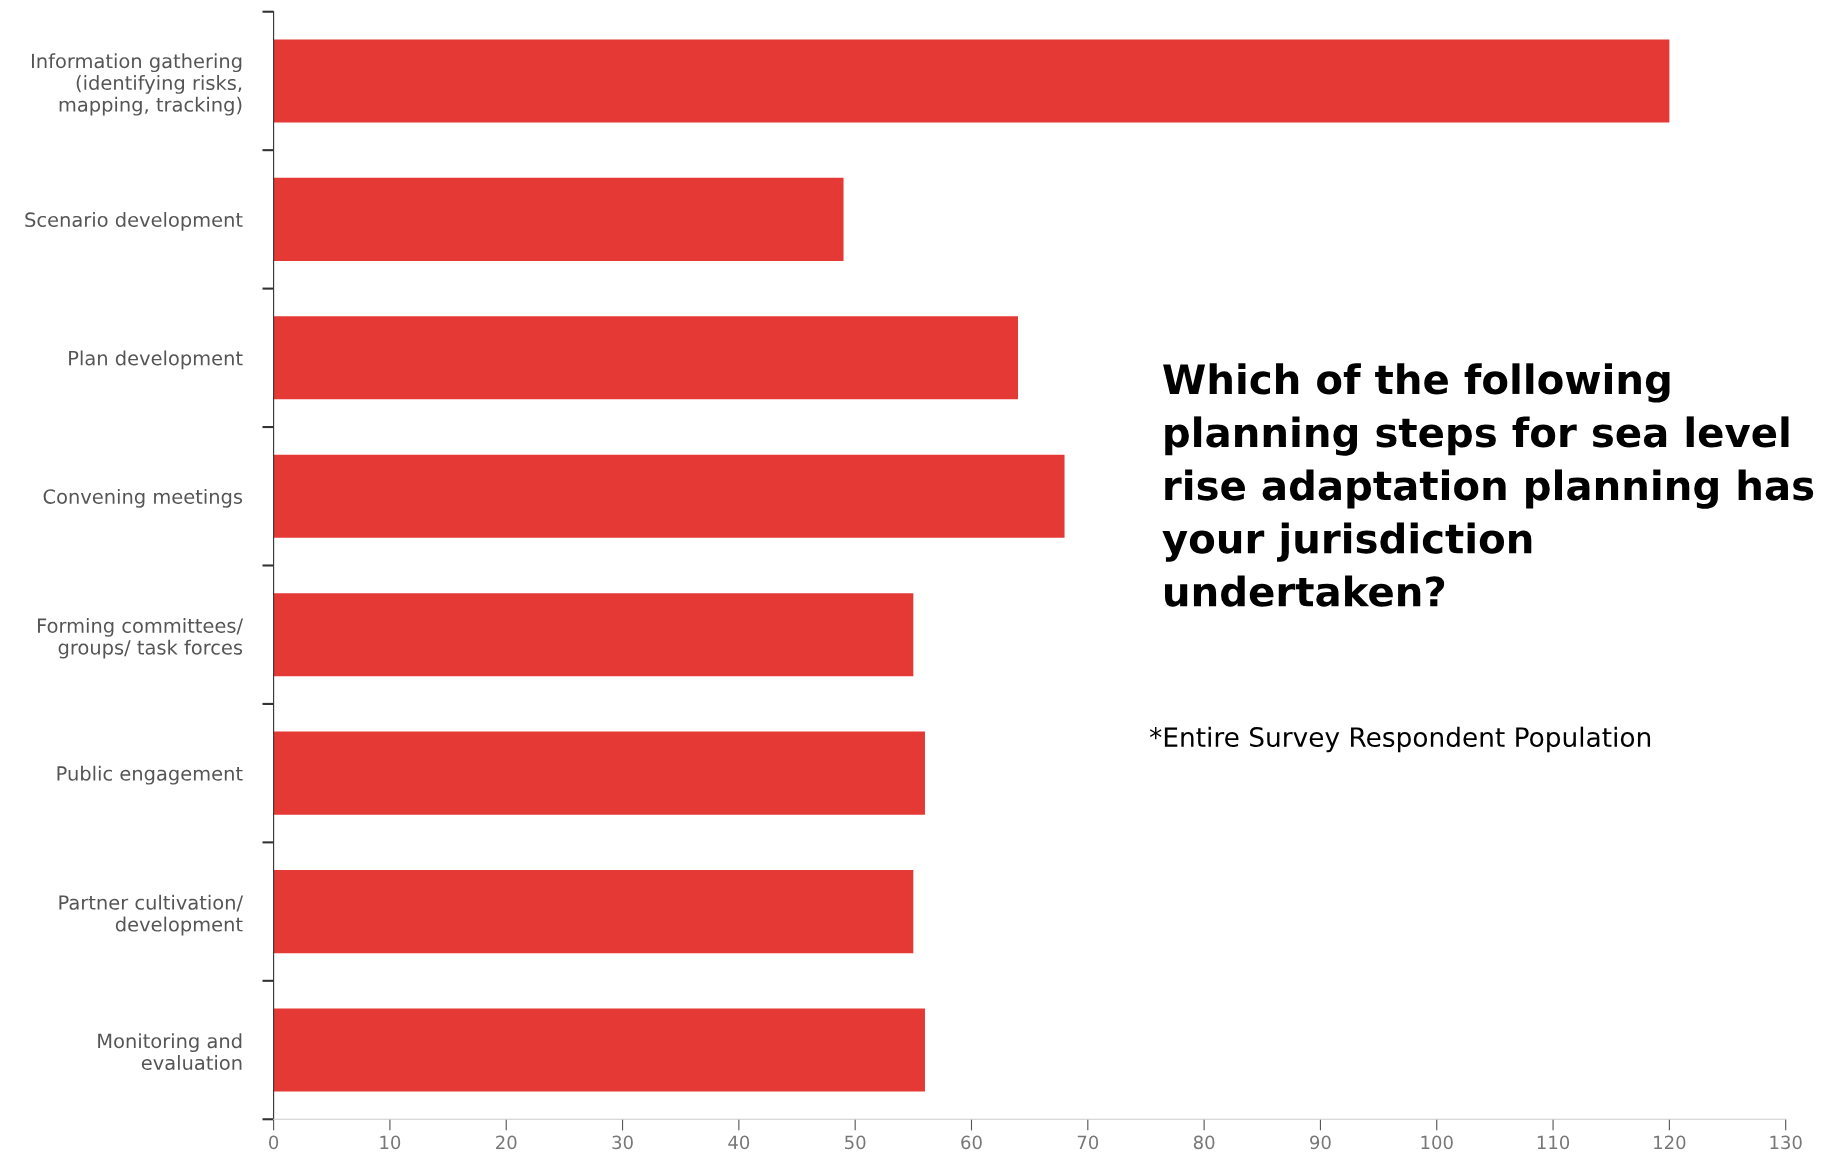 Image resolution: width=1824 pixels, height=1172 pixels. Describe the element at coordinates (855, 1142) in the screenshot. I see `x-tick-label: 50` at that location.